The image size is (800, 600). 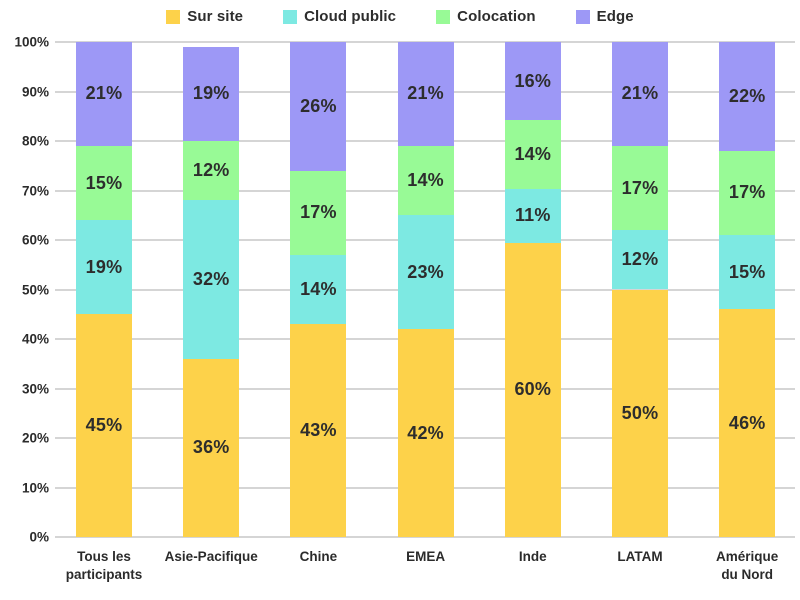 I want to click on segment-value-label: 23%, so click(x=425, y=271).